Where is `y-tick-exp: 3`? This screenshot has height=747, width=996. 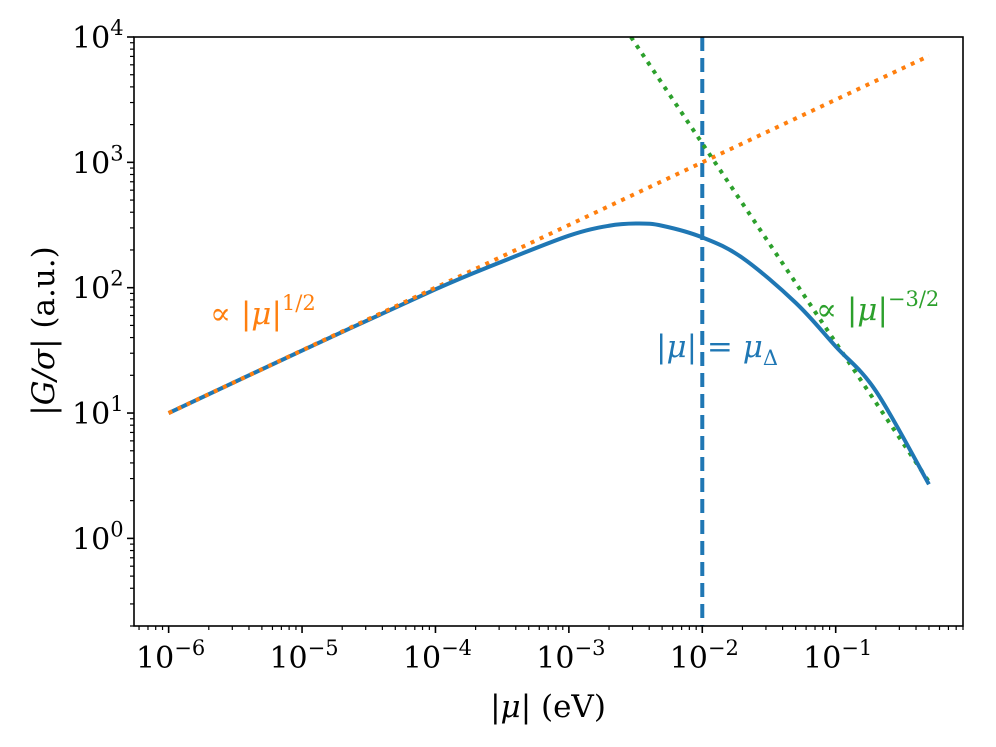 y-tick-exp: 3 is located at coordinates (116, 153).